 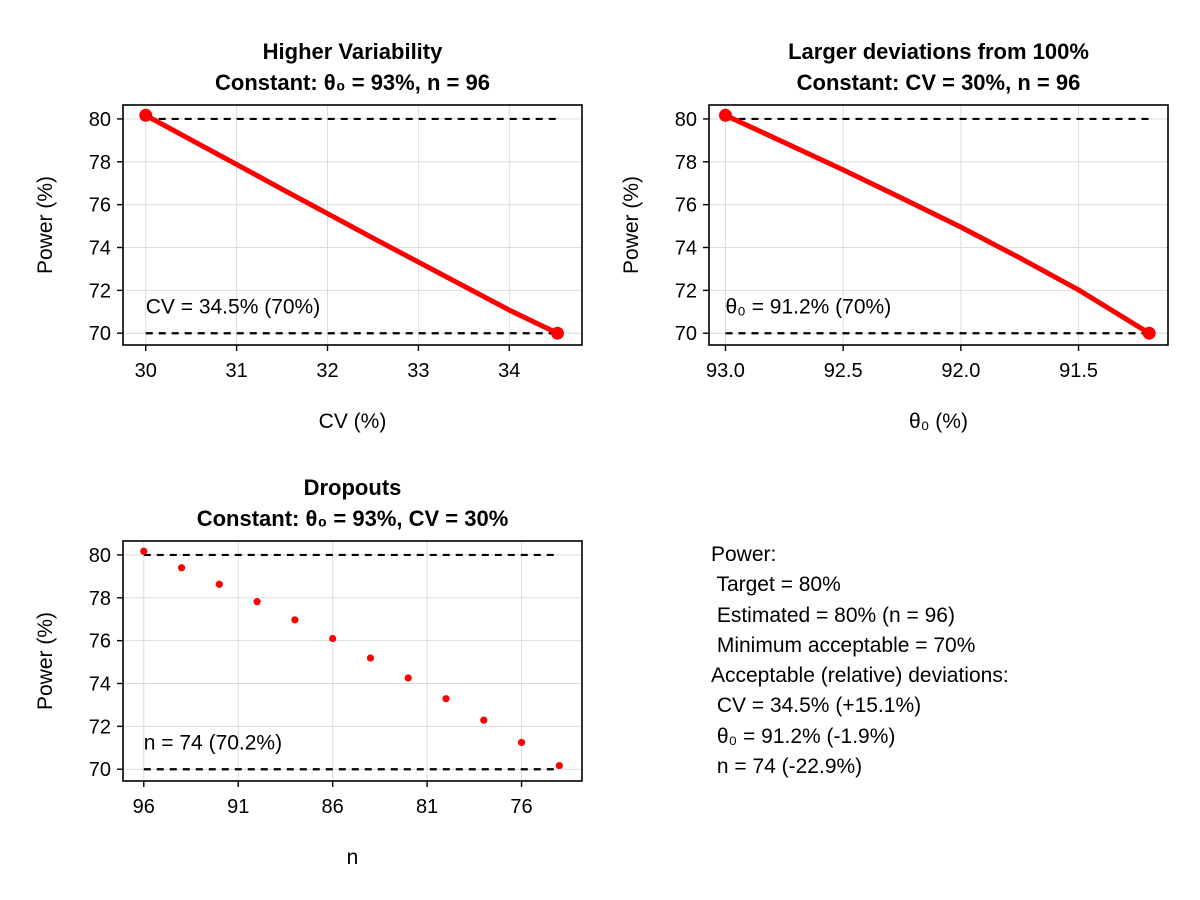 I want to click on x-axis-label: CV (%), so click(x=353, y=421).